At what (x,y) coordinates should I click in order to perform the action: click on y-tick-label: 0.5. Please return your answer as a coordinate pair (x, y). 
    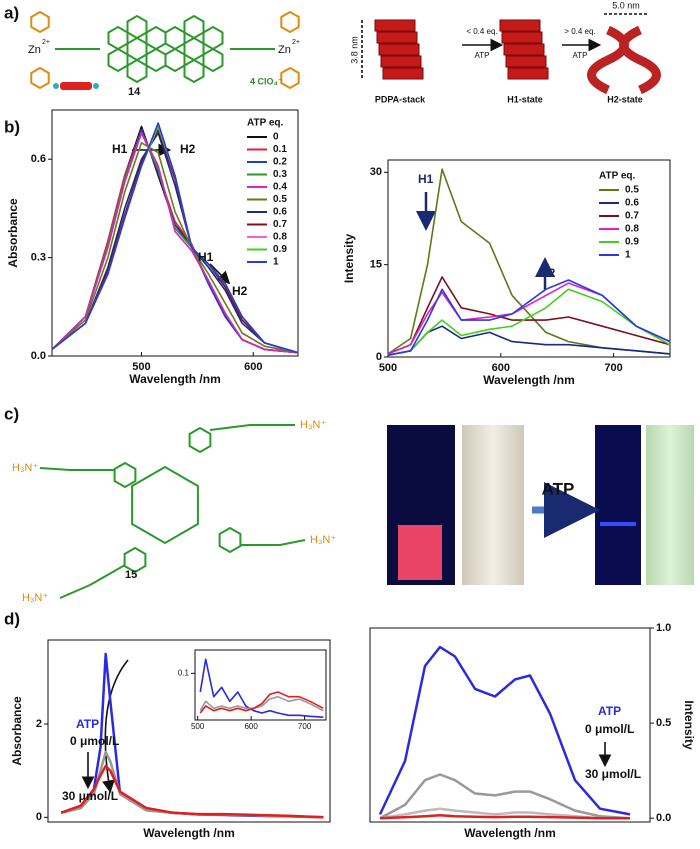
    Looking at the image, I should click on (663, 723).